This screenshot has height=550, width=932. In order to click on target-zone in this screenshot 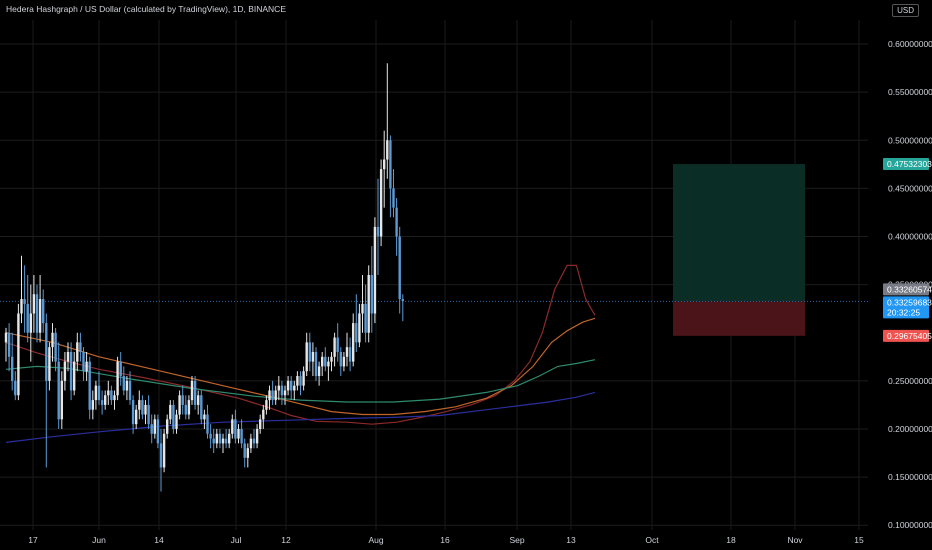, I will do `click(739, 233)`.